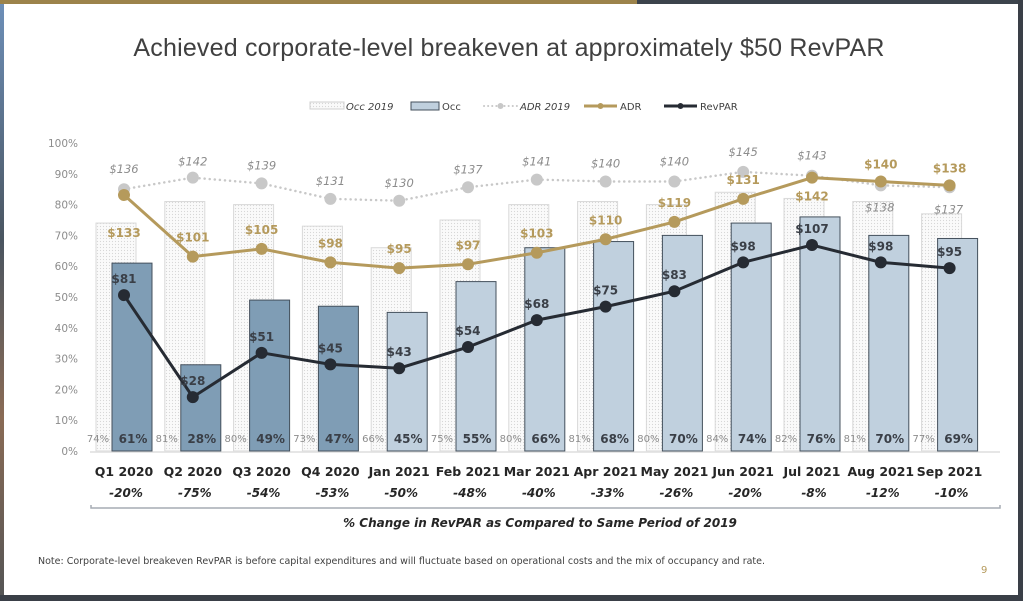 This screenshot has width=1023, height=601. Describe the element at coordinates (827, 2) in the screenshot. I see `top-accent-bar-dark` at that location.